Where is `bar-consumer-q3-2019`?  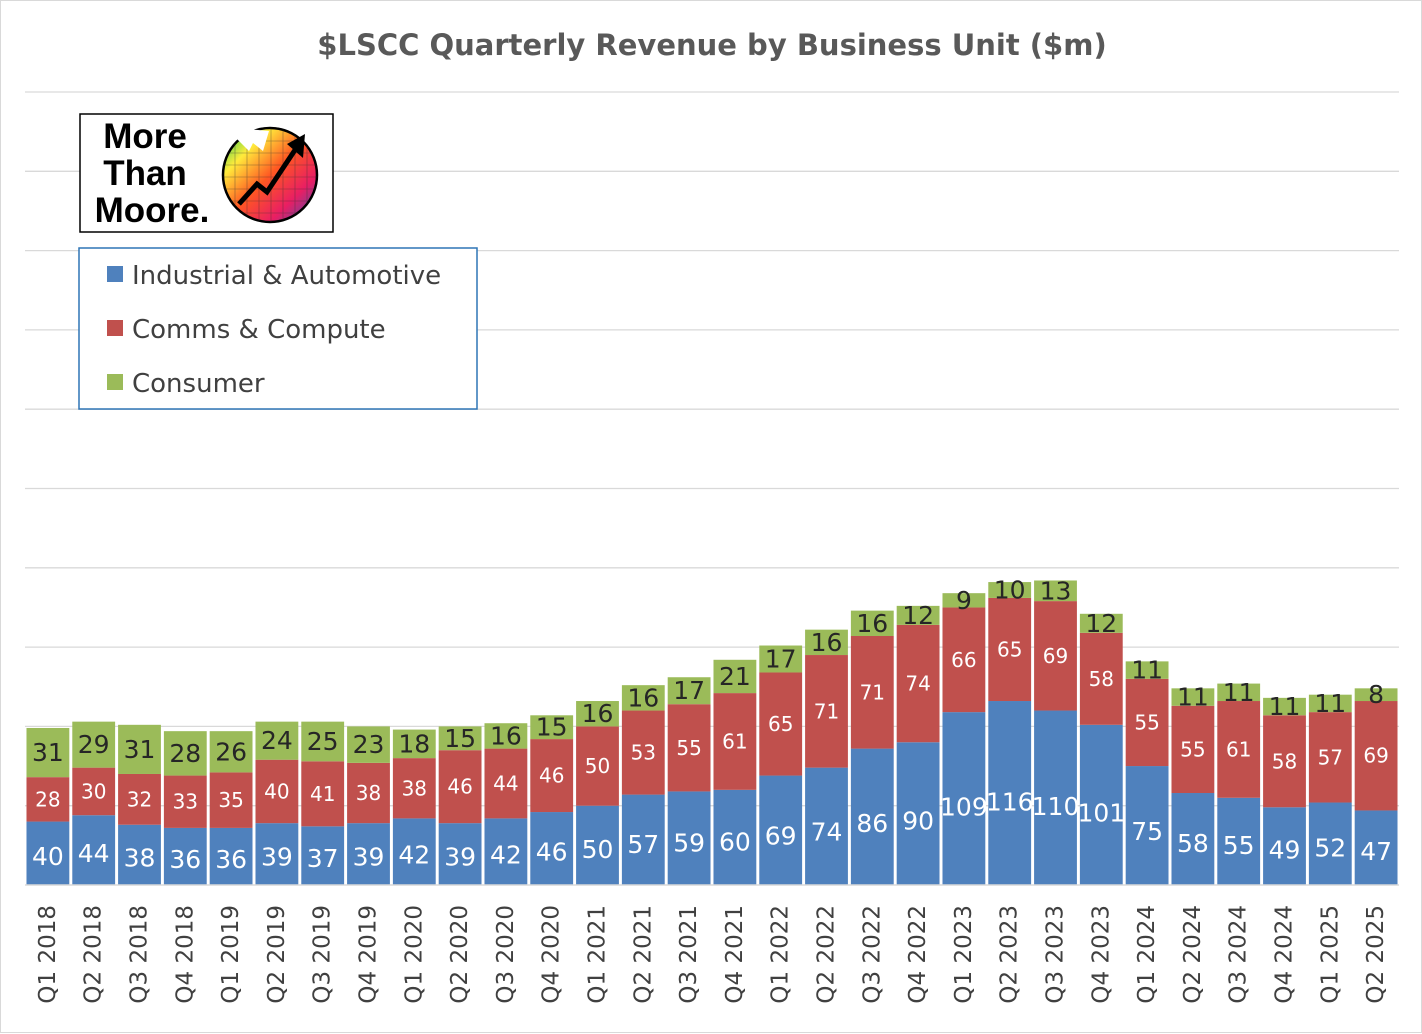
bar-consumer-q3-2019 is located at coordinates (323, 741).